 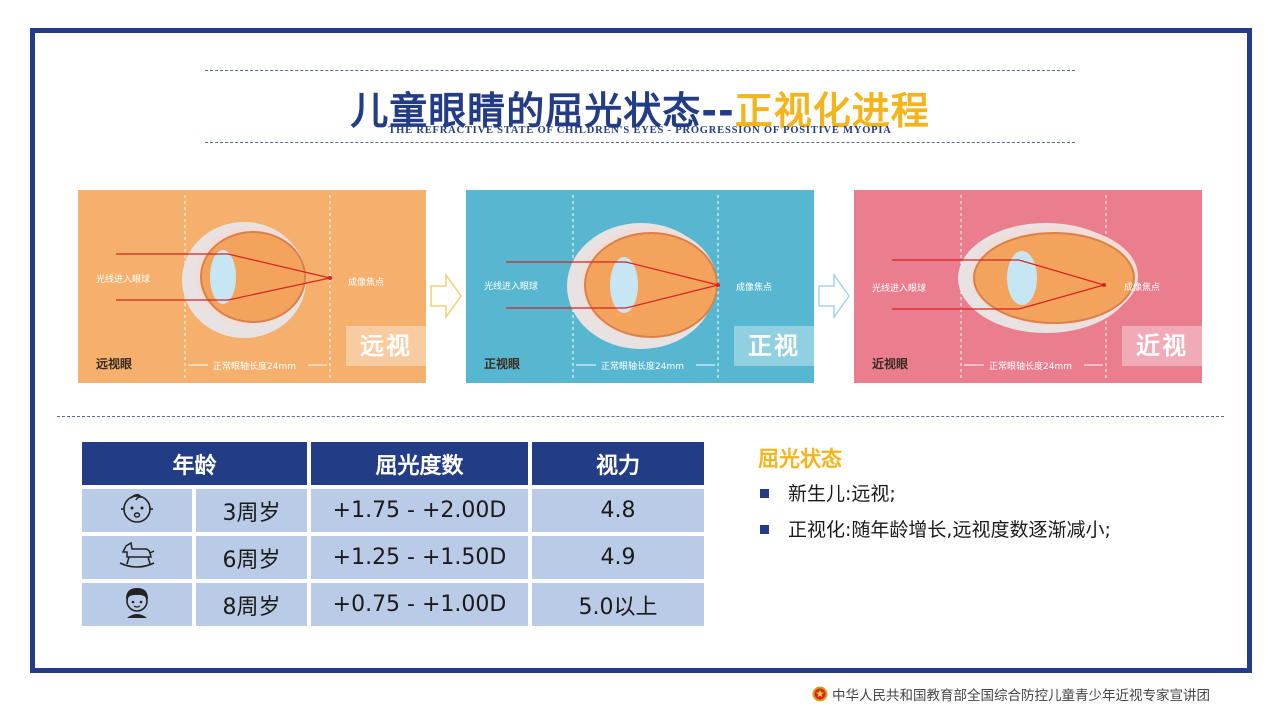 I want to click on eye-type-name: 正视眼, so click(x=502, y=364).